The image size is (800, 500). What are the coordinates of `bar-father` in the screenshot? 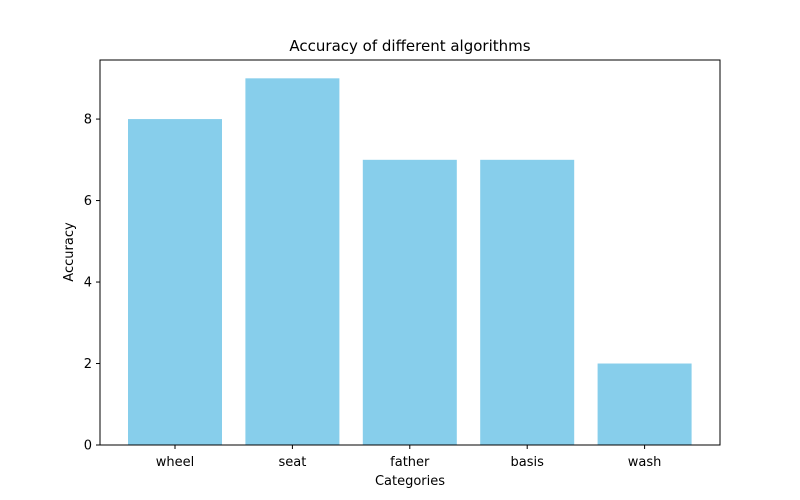 It's located at (409, 302).